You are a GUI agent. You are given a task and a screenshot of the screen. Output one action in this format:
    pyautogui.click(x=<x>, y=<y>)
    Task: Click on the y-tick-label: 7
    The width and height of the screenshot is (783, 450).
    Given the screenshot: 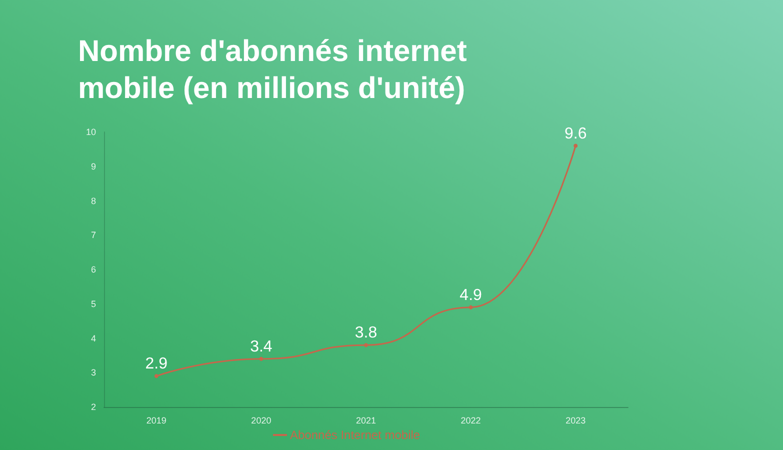 What is the action you would take?
    pyautogui.click(x=93, y=235)
    